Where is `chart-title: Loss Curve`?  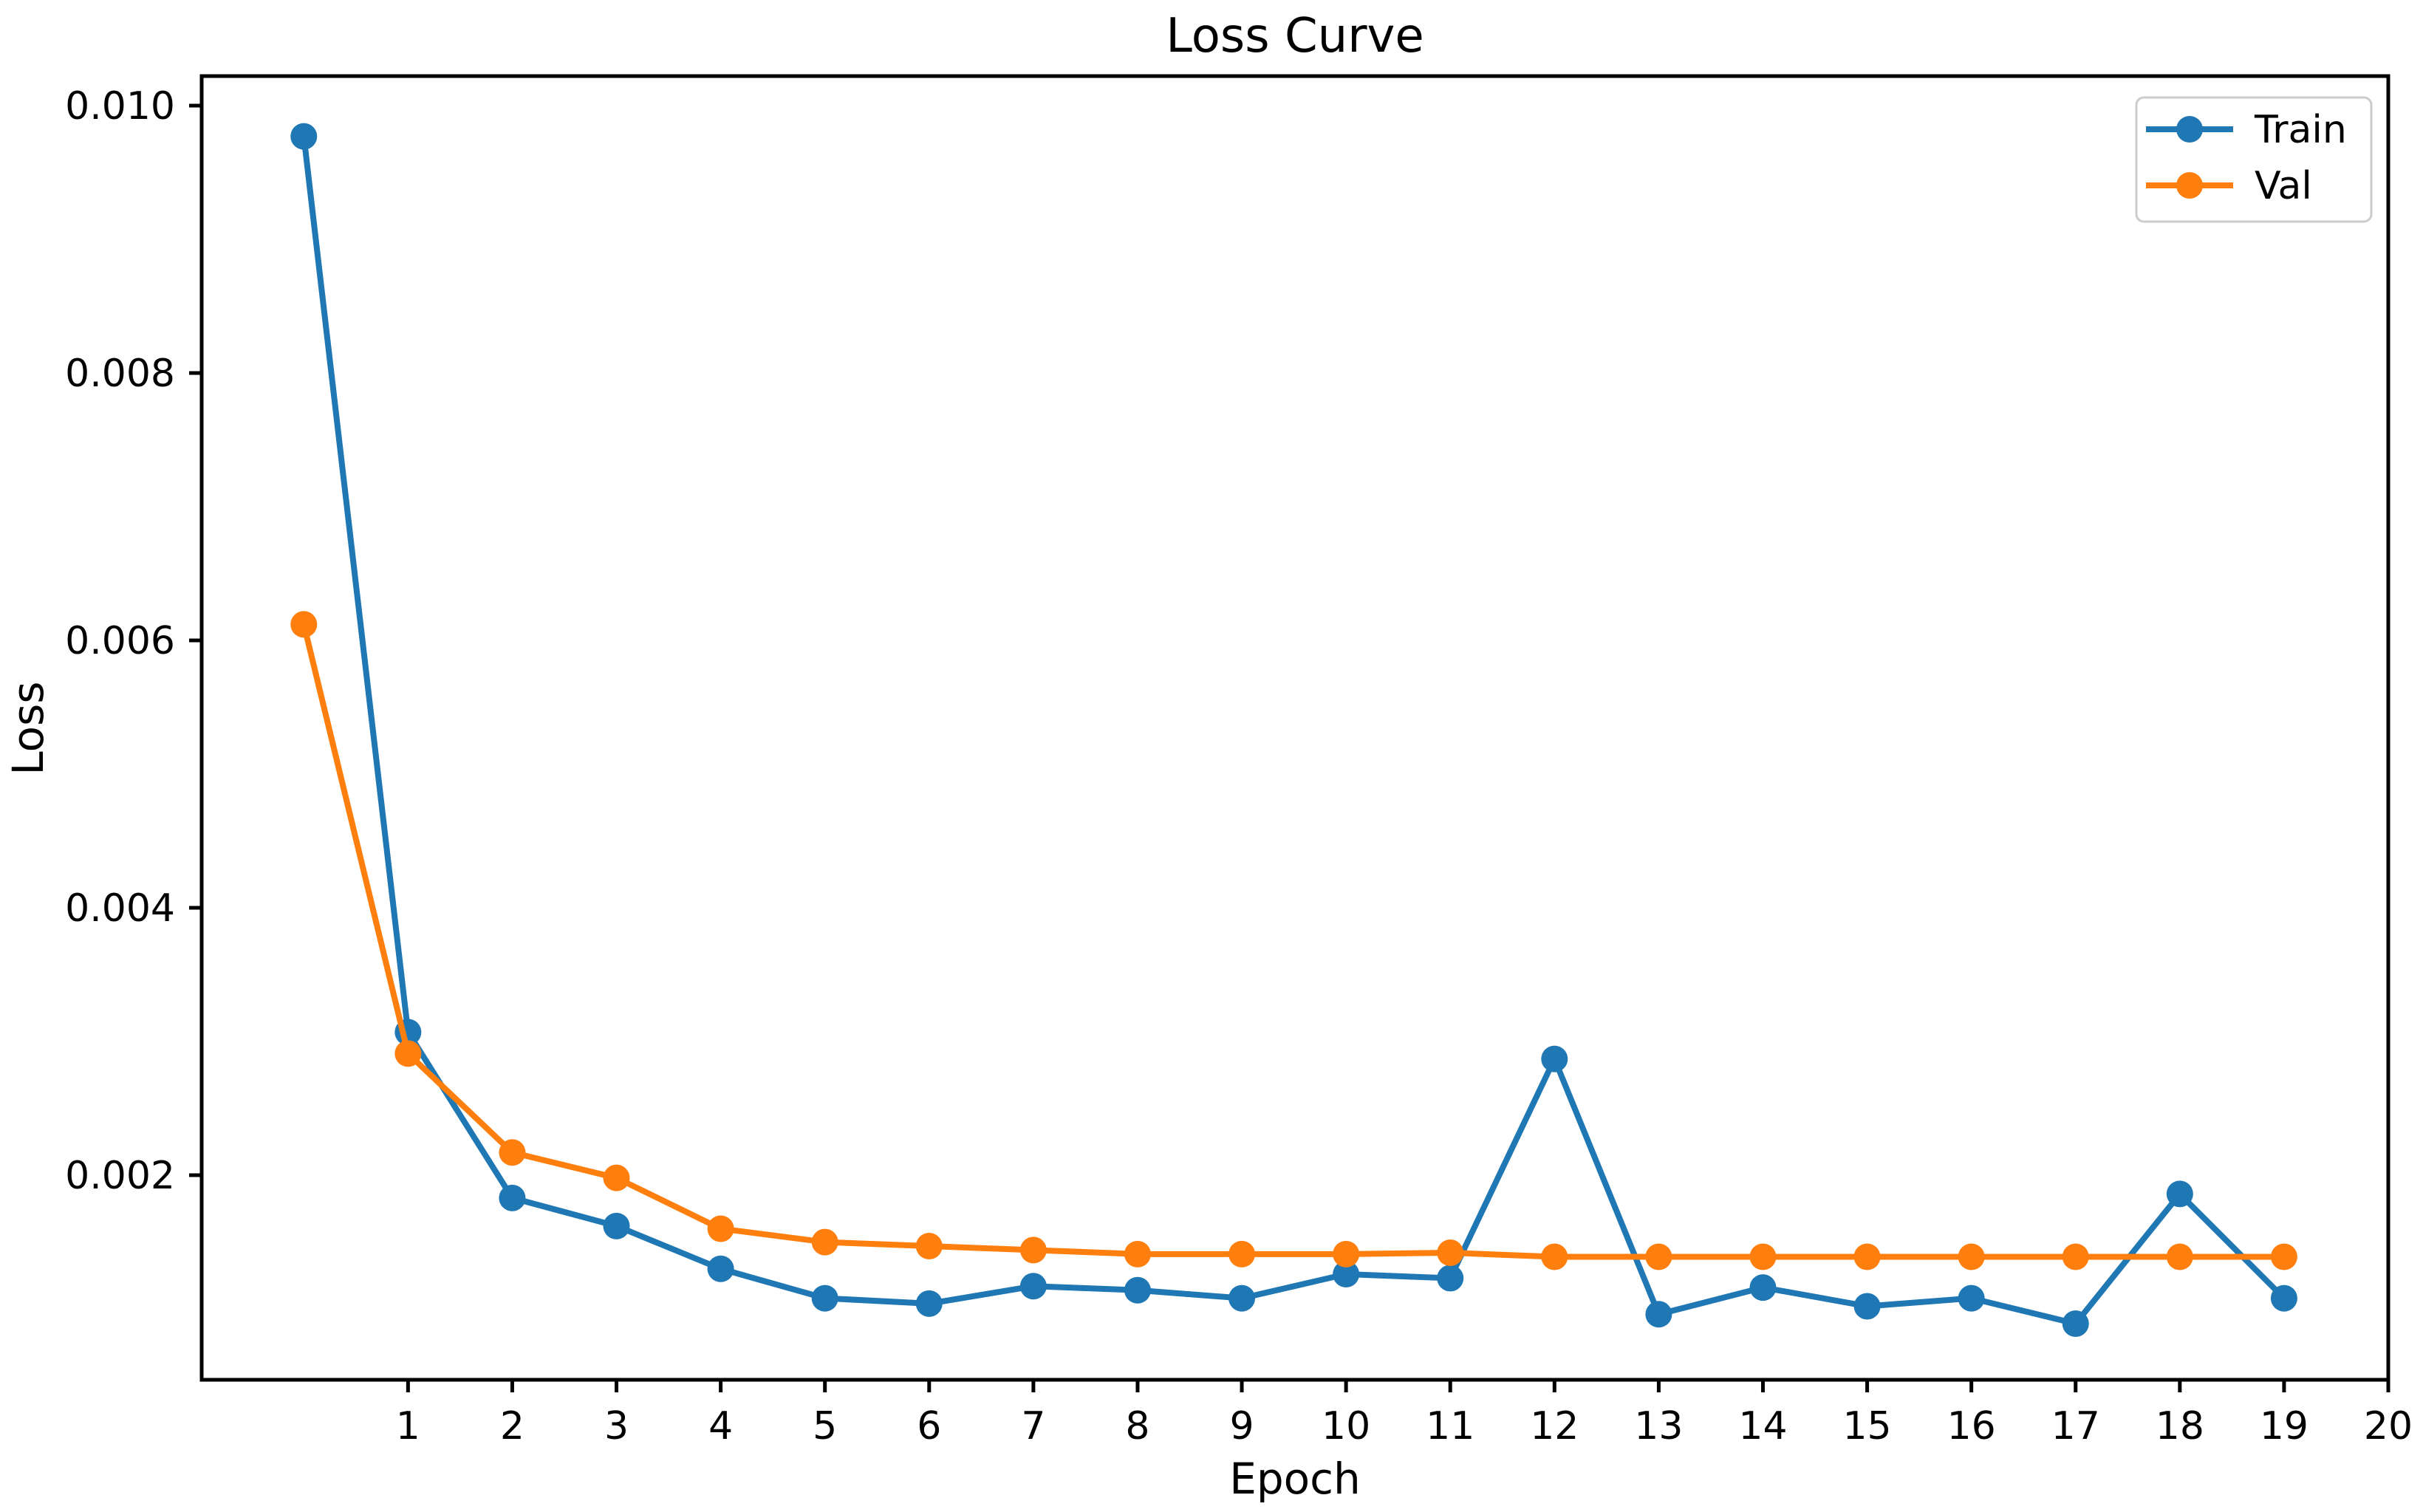 chart-title: Loss Curve is located at coordinates (1295, 36).